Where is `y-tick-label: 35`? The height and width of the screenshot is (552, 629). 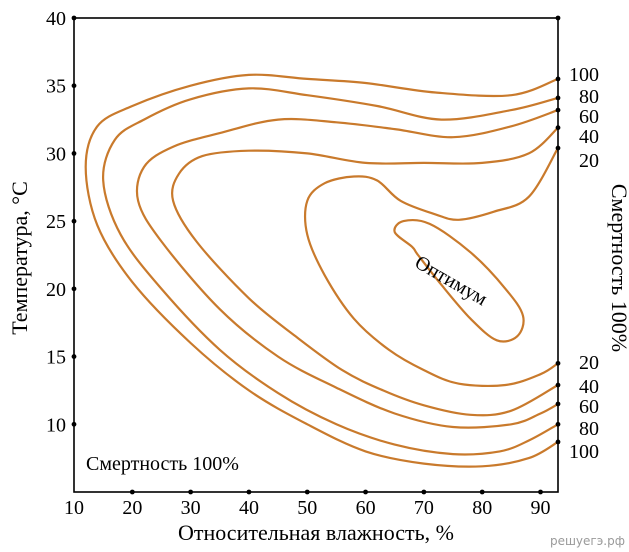 y-tick-label: 35 is located at coordinates (56, 87).